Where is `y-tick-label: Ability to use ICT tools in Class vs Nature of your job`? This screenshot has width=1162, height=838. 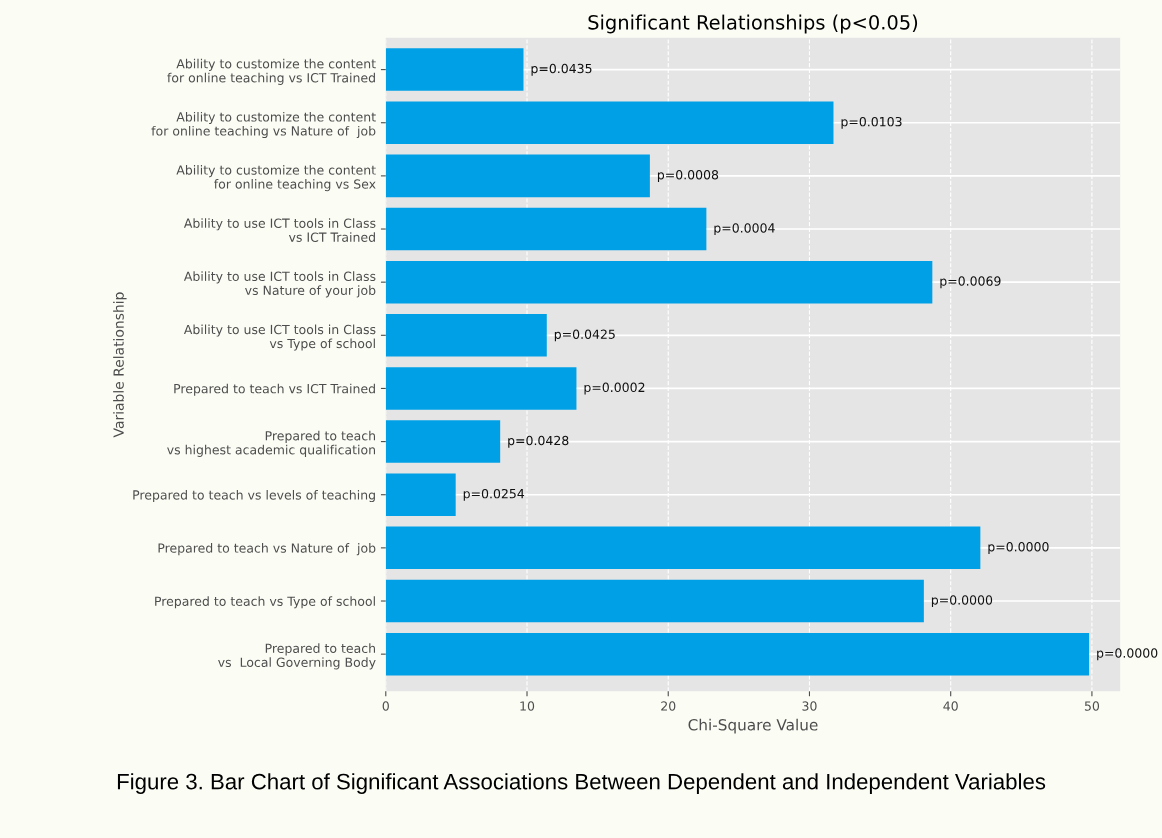 y-tick-label: Ability to use ICT tools in Class vs Nature of your job is located at coordinates (279, 284).